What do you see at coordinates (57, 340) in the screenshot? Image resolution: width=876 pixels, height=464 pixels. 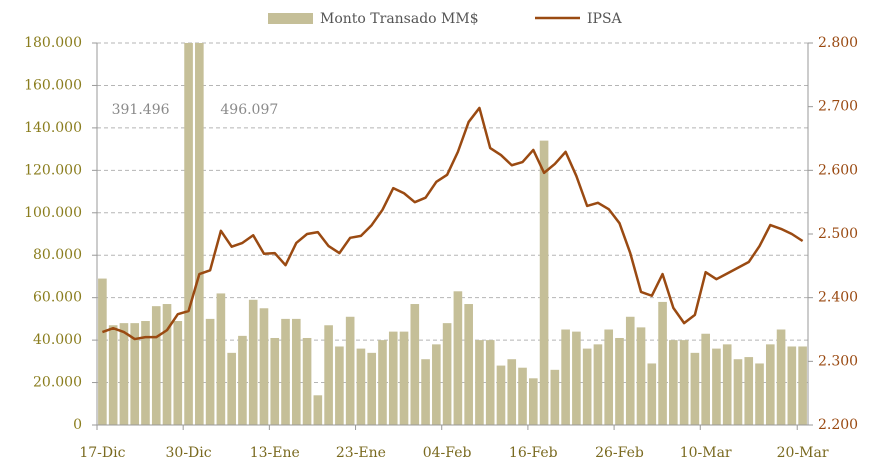 I see `y-tick-label: 40.000` at bounding box center [57, 340].